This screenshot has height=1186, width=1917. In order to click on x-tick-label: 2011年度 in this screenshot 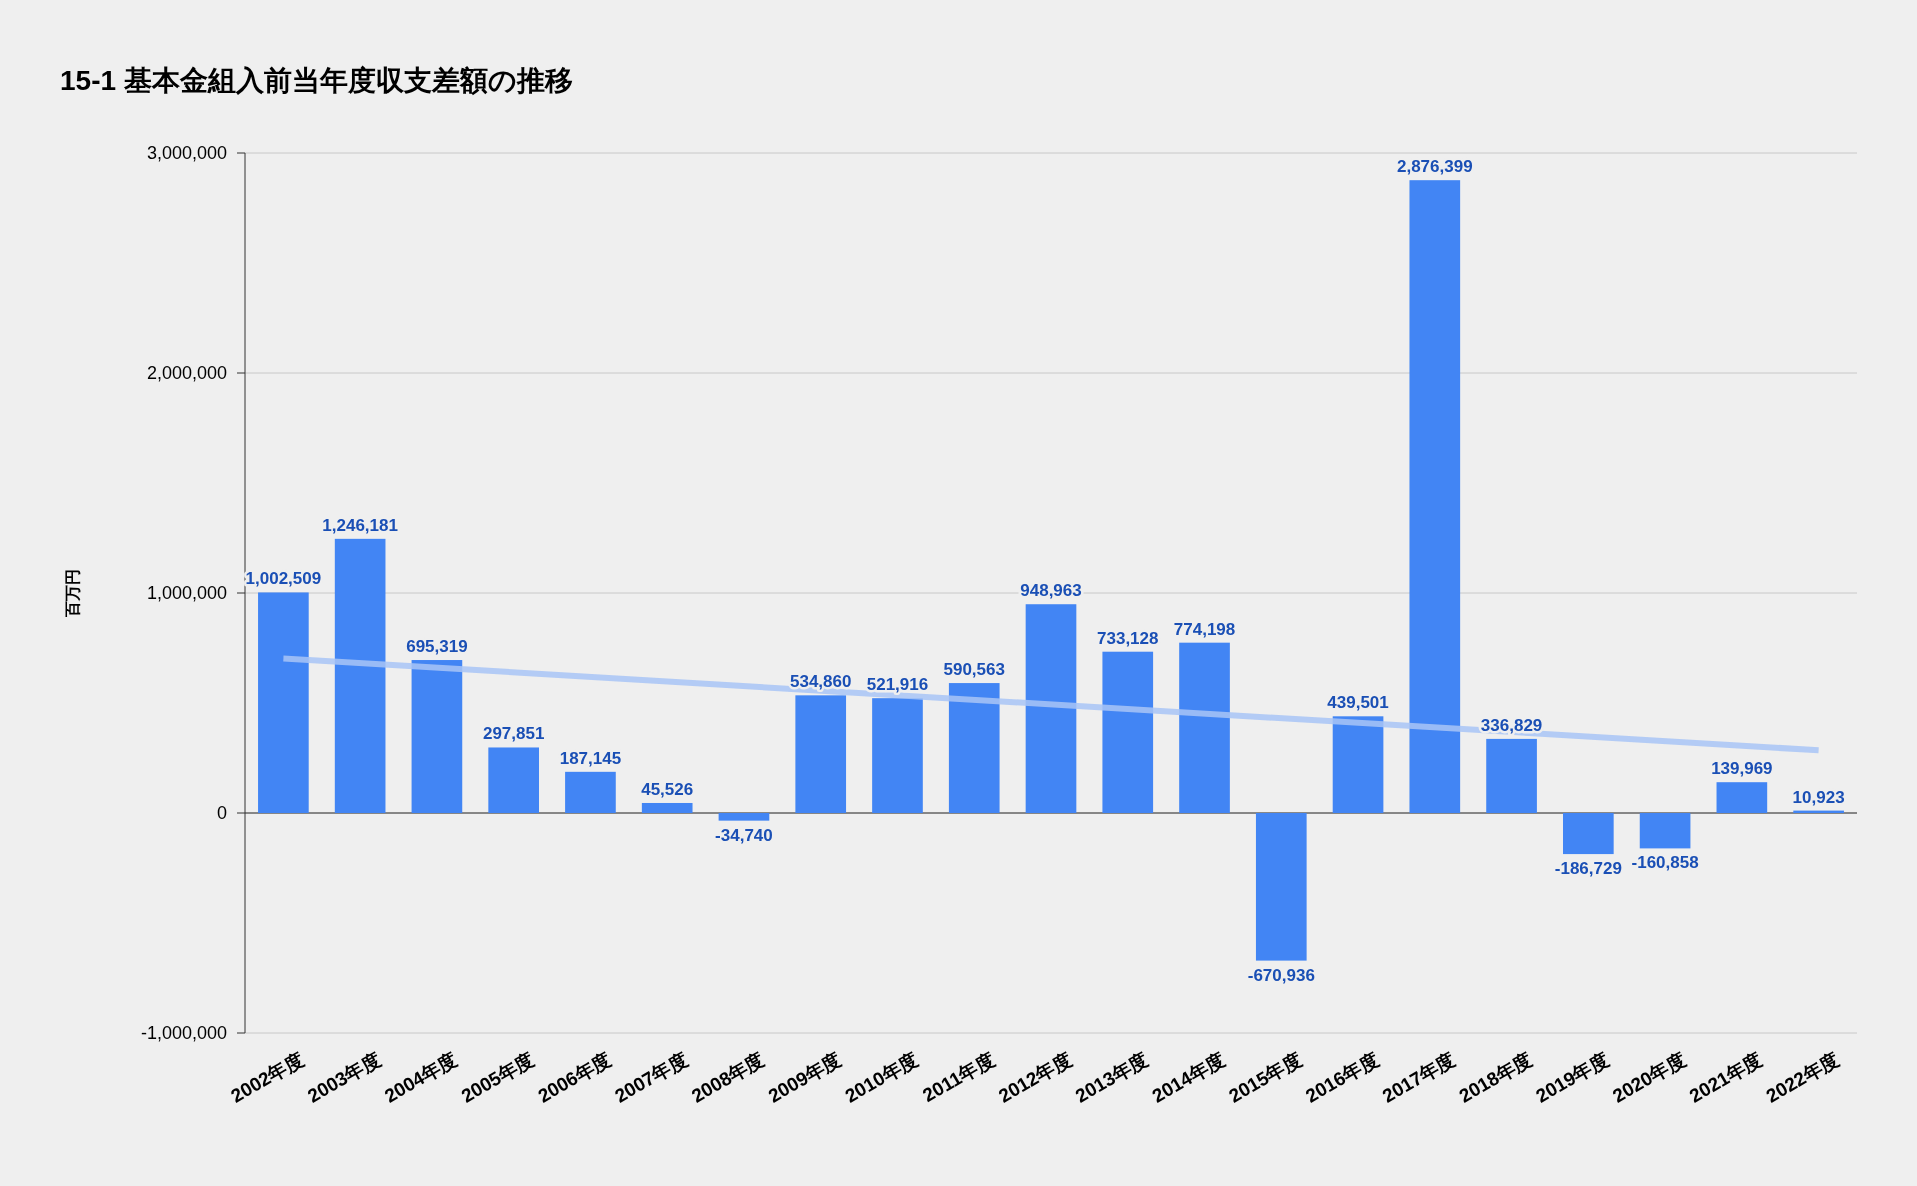, I will do `click(959, 1077)`.